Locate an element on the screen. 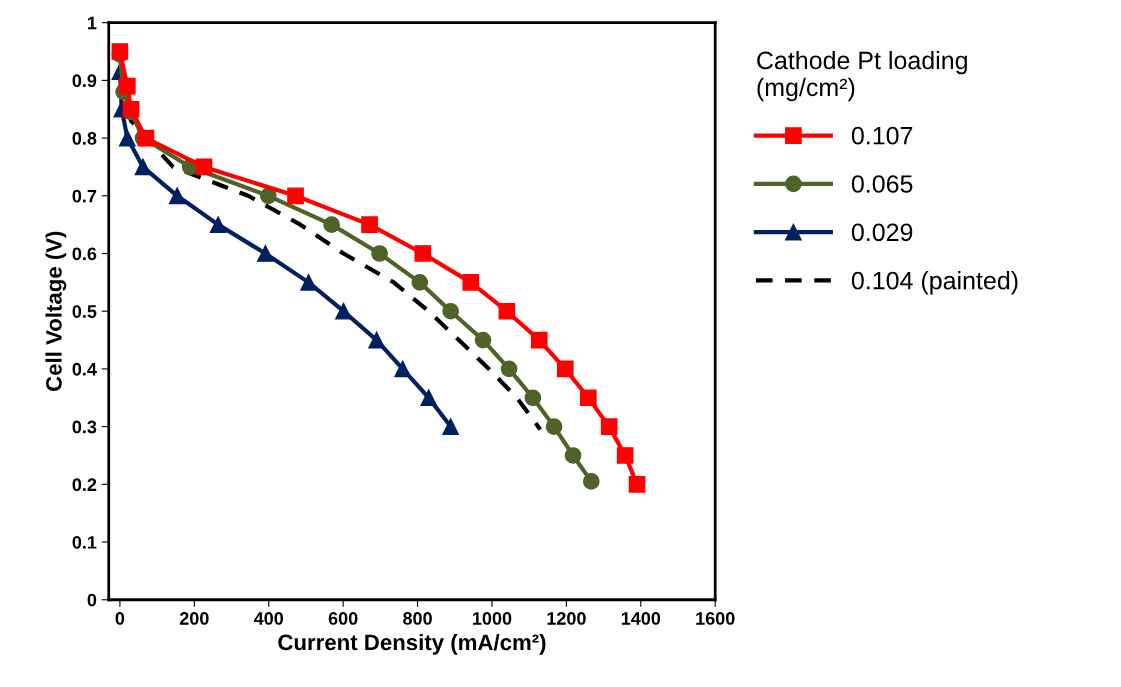  x-axis-title: Current Density (mA/cm²) is located at coordinates (412, 644).